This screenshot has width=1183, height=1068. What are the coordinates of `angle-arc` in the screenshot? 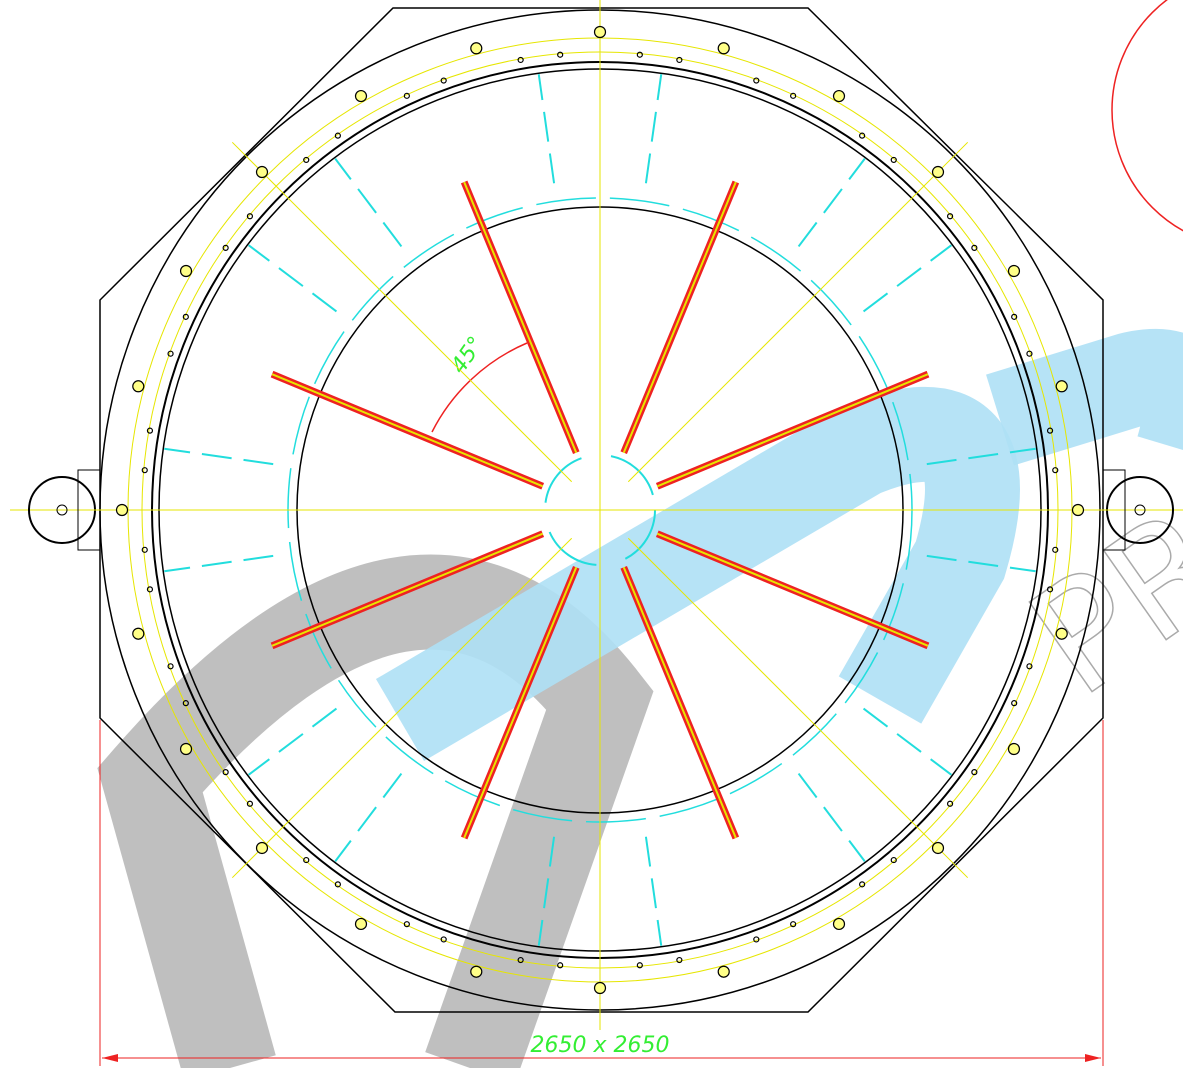 It's located at (479, 387).